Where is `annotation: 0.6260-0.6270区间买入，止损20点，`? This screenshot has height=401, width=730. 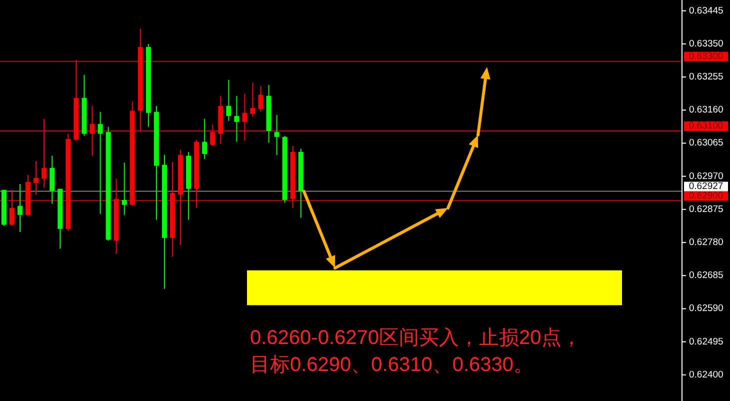 annotation: 0.6260-0.6270区间买入，止损20点， is located at coordinates (416, 338).